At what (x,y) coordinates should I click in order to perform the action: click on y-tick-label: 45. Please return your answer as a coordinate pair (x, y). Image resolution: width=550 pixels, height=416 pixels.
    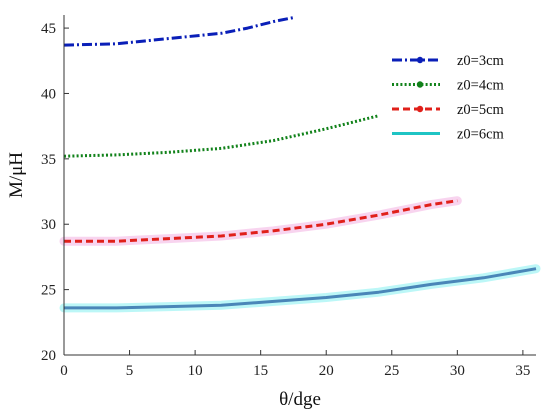
    Looking at the image, I should click on (48, 29).